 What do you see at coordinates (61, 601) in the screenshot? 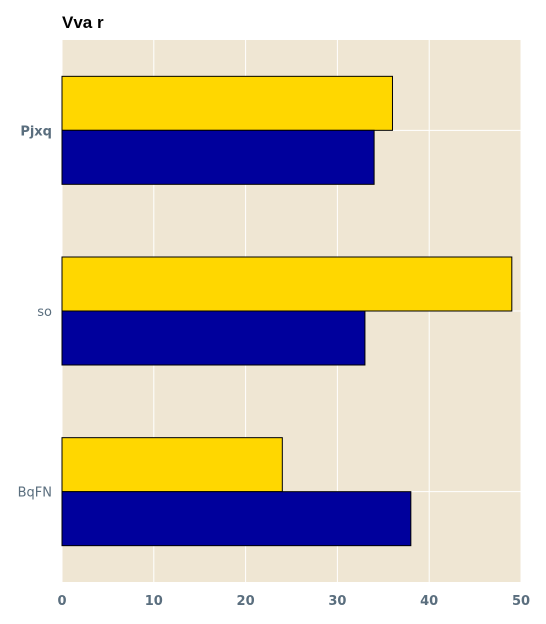
I see `x-tick-label-0: 0` at bounding box center [61, 601].